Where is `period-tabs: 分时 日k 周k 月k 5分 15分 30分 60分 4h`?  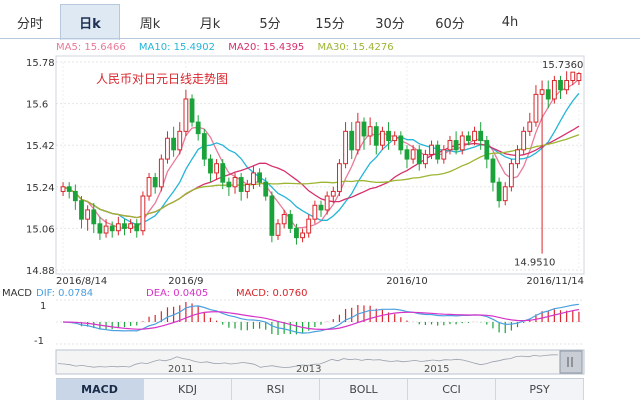
period-tabs: 分时 日k 周k 月k 5分 15分 30分 60分 4h is located at coordinates (320, 20).